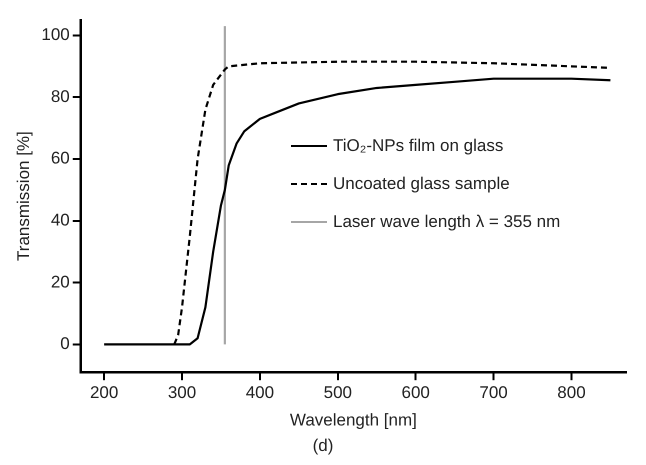 This screenshot has width=646, height=465. I want to click on x-tick-label: 200, so click(104, 392).